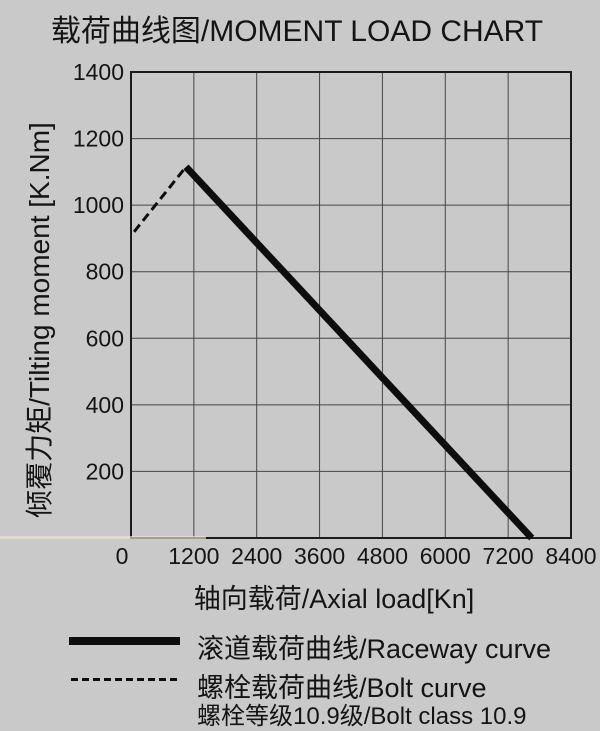 Image resolution: width=600 pixels, height=731 pixels. I want to click on bolt-curve-line, so click(160, 199).